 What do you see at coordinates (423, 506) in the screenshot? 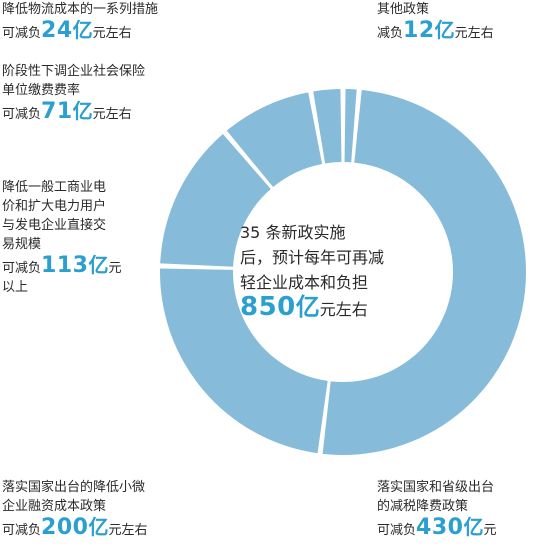
I see `label-tax-line: 的减税降费政策` at bounding box center [423, 506].